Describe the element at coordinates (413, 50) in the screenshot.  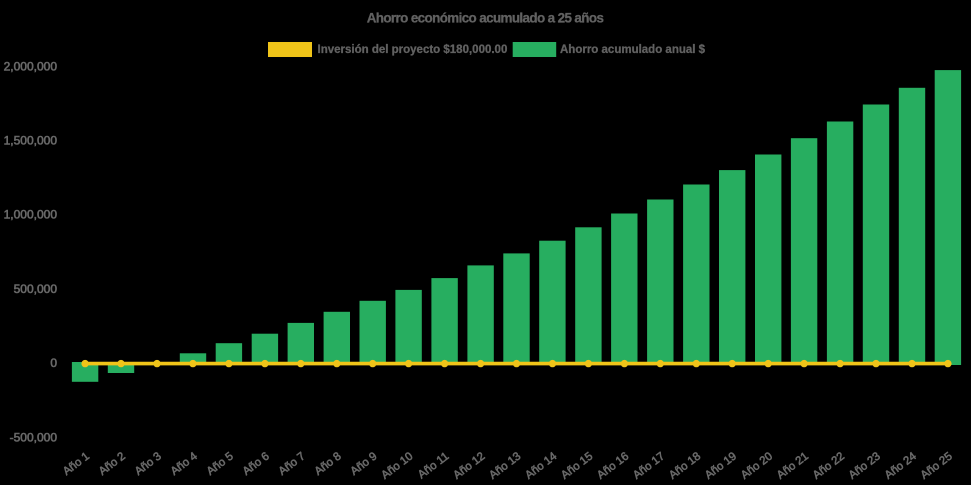
I see `svg-text:Inversión del proyecto $180,00: Inversión del proyecto $180,000.00` at that location.